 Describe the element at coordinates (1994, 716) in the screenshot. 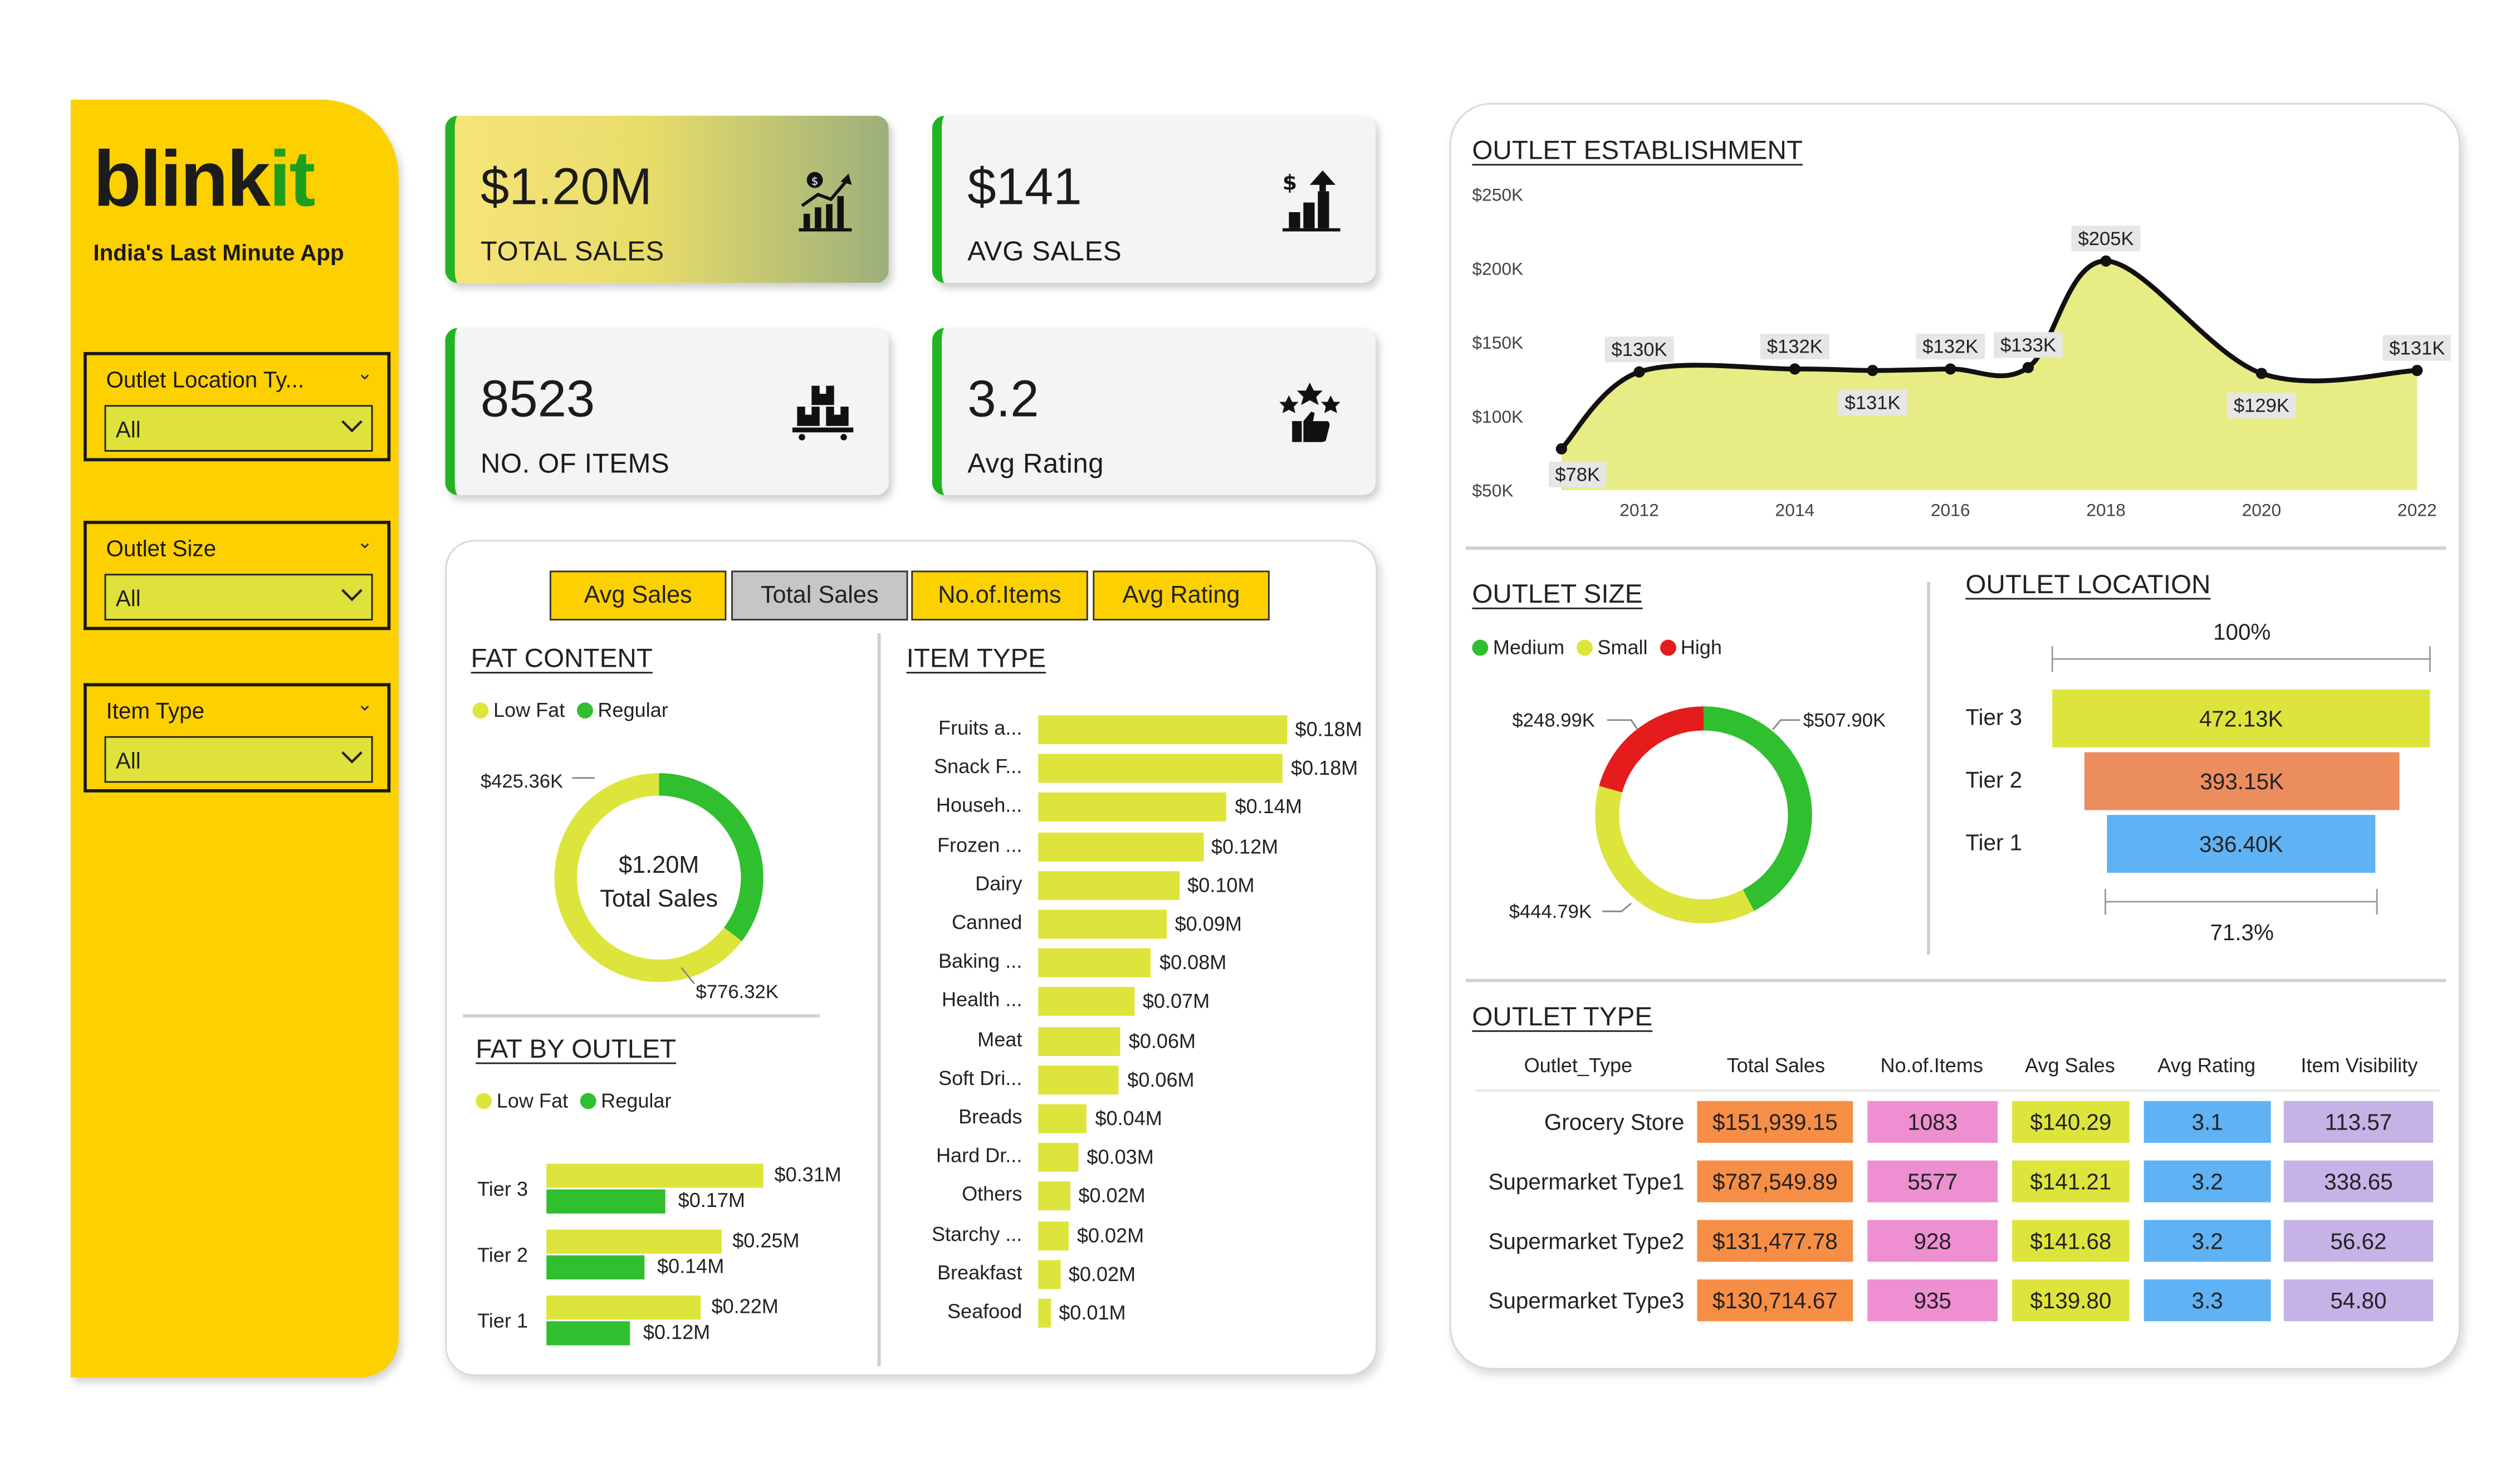

I see `funnel-tier-label: Tier 3` at that location.